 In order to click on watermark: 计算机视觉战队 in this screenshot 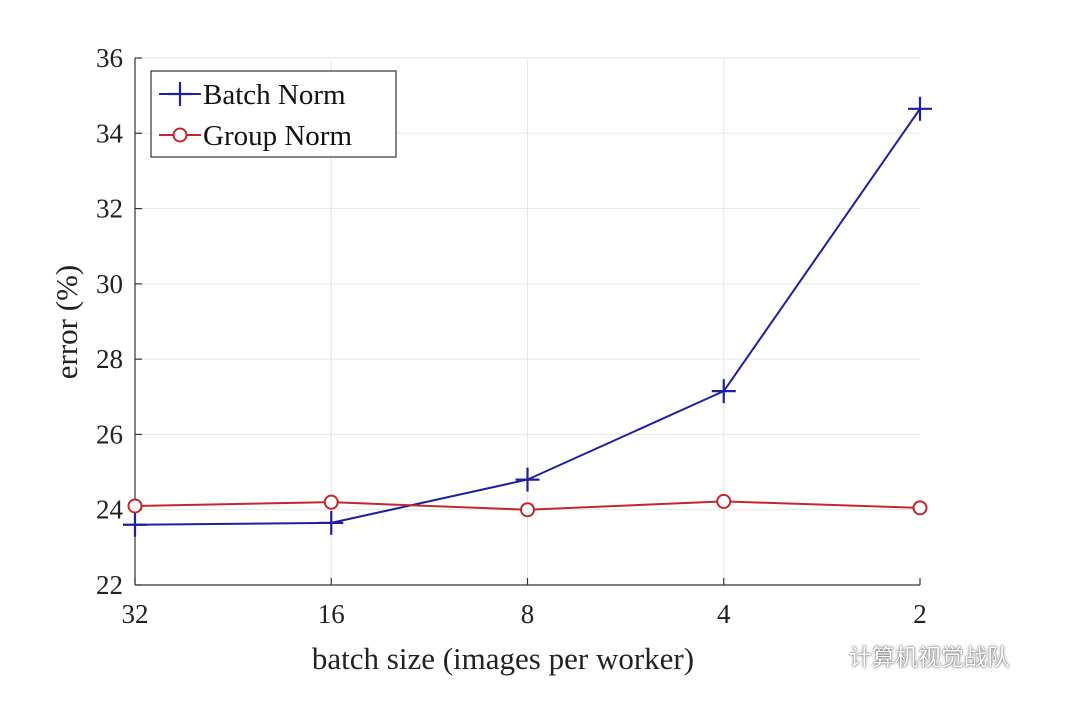, I will do `click(907, 655)`.